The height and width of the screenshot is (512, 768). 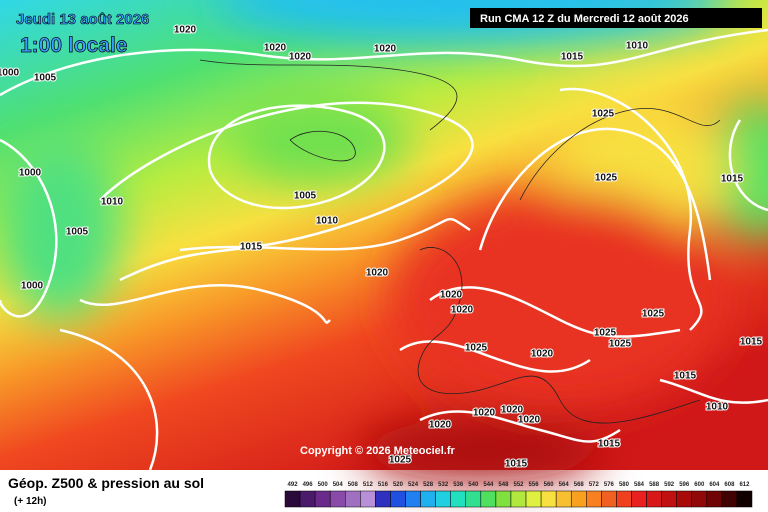 I want to click on scale-label: 540, so click(x=473, y=485).